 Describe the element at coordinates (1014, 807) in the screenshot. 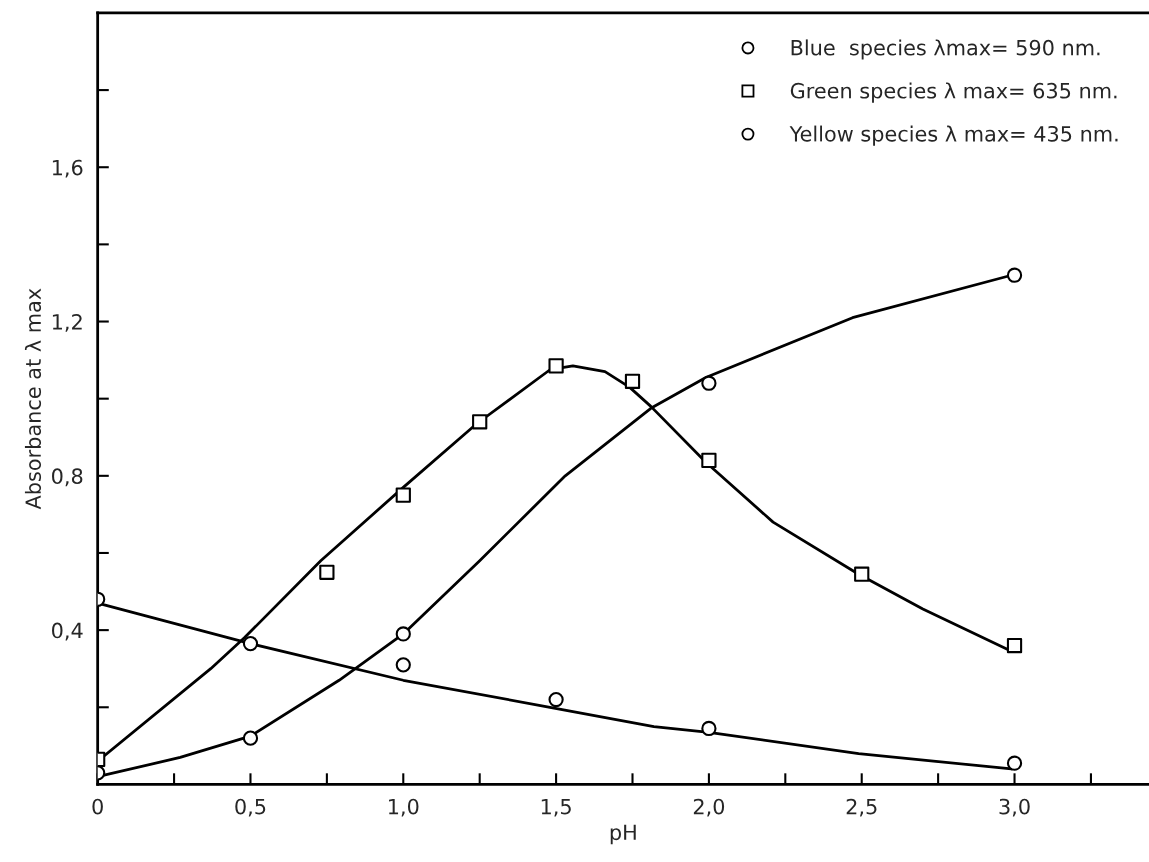

I see `x-tick-label: 3,0` at that location.